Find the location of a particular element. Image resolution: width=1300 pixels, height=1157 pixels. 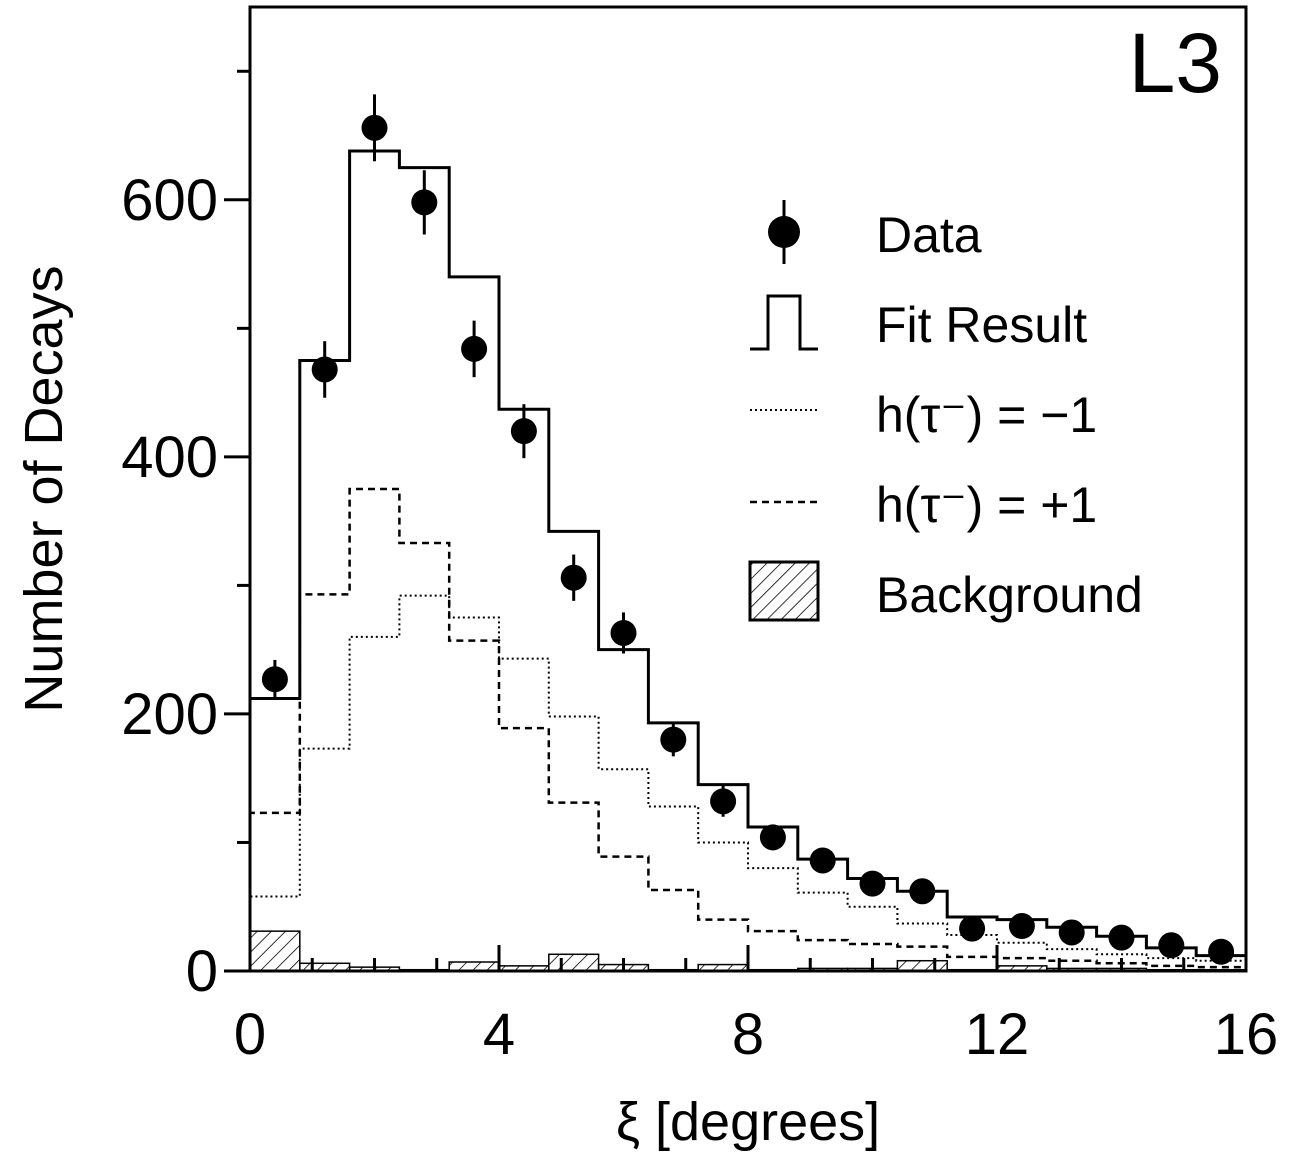

legend-label-background: Background is located at coordinates (1009, 595).